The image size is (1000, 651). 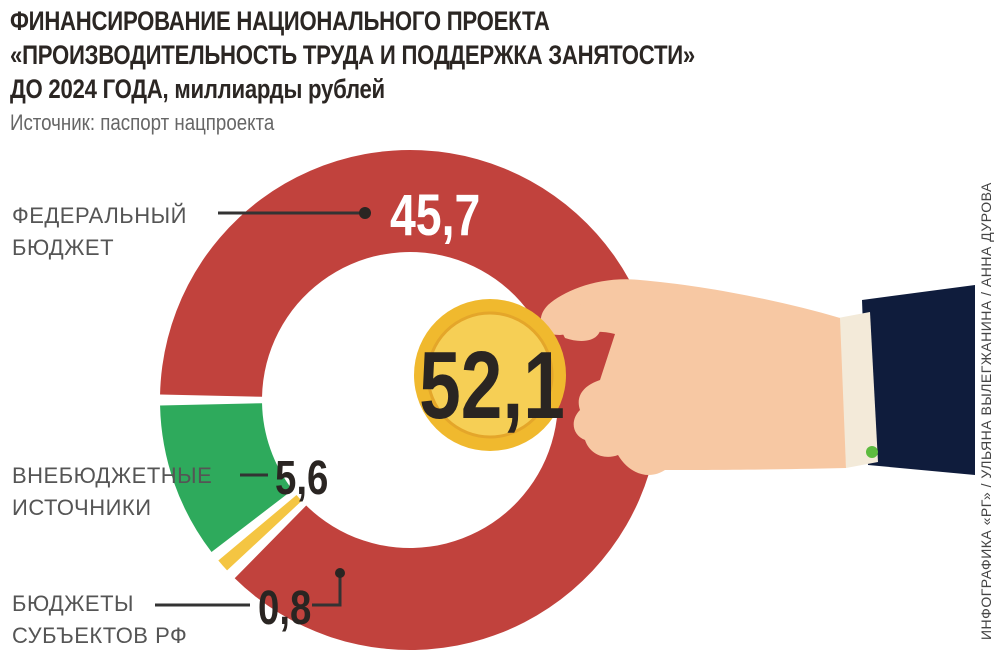 I want to click on category-offbudget: ВНЕБЮДЖЕТНЫЕ ИСТОЧНИКИ, so click(x=112, y=492).